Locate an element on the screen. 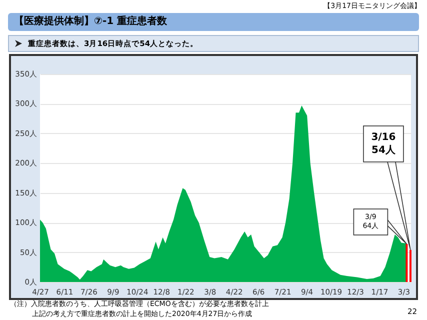 The height and width of the screenshot is (320, 427). chart-title: 【医療提供体制】⑦-1 重症患者数 is located at coordinates (213, 22).